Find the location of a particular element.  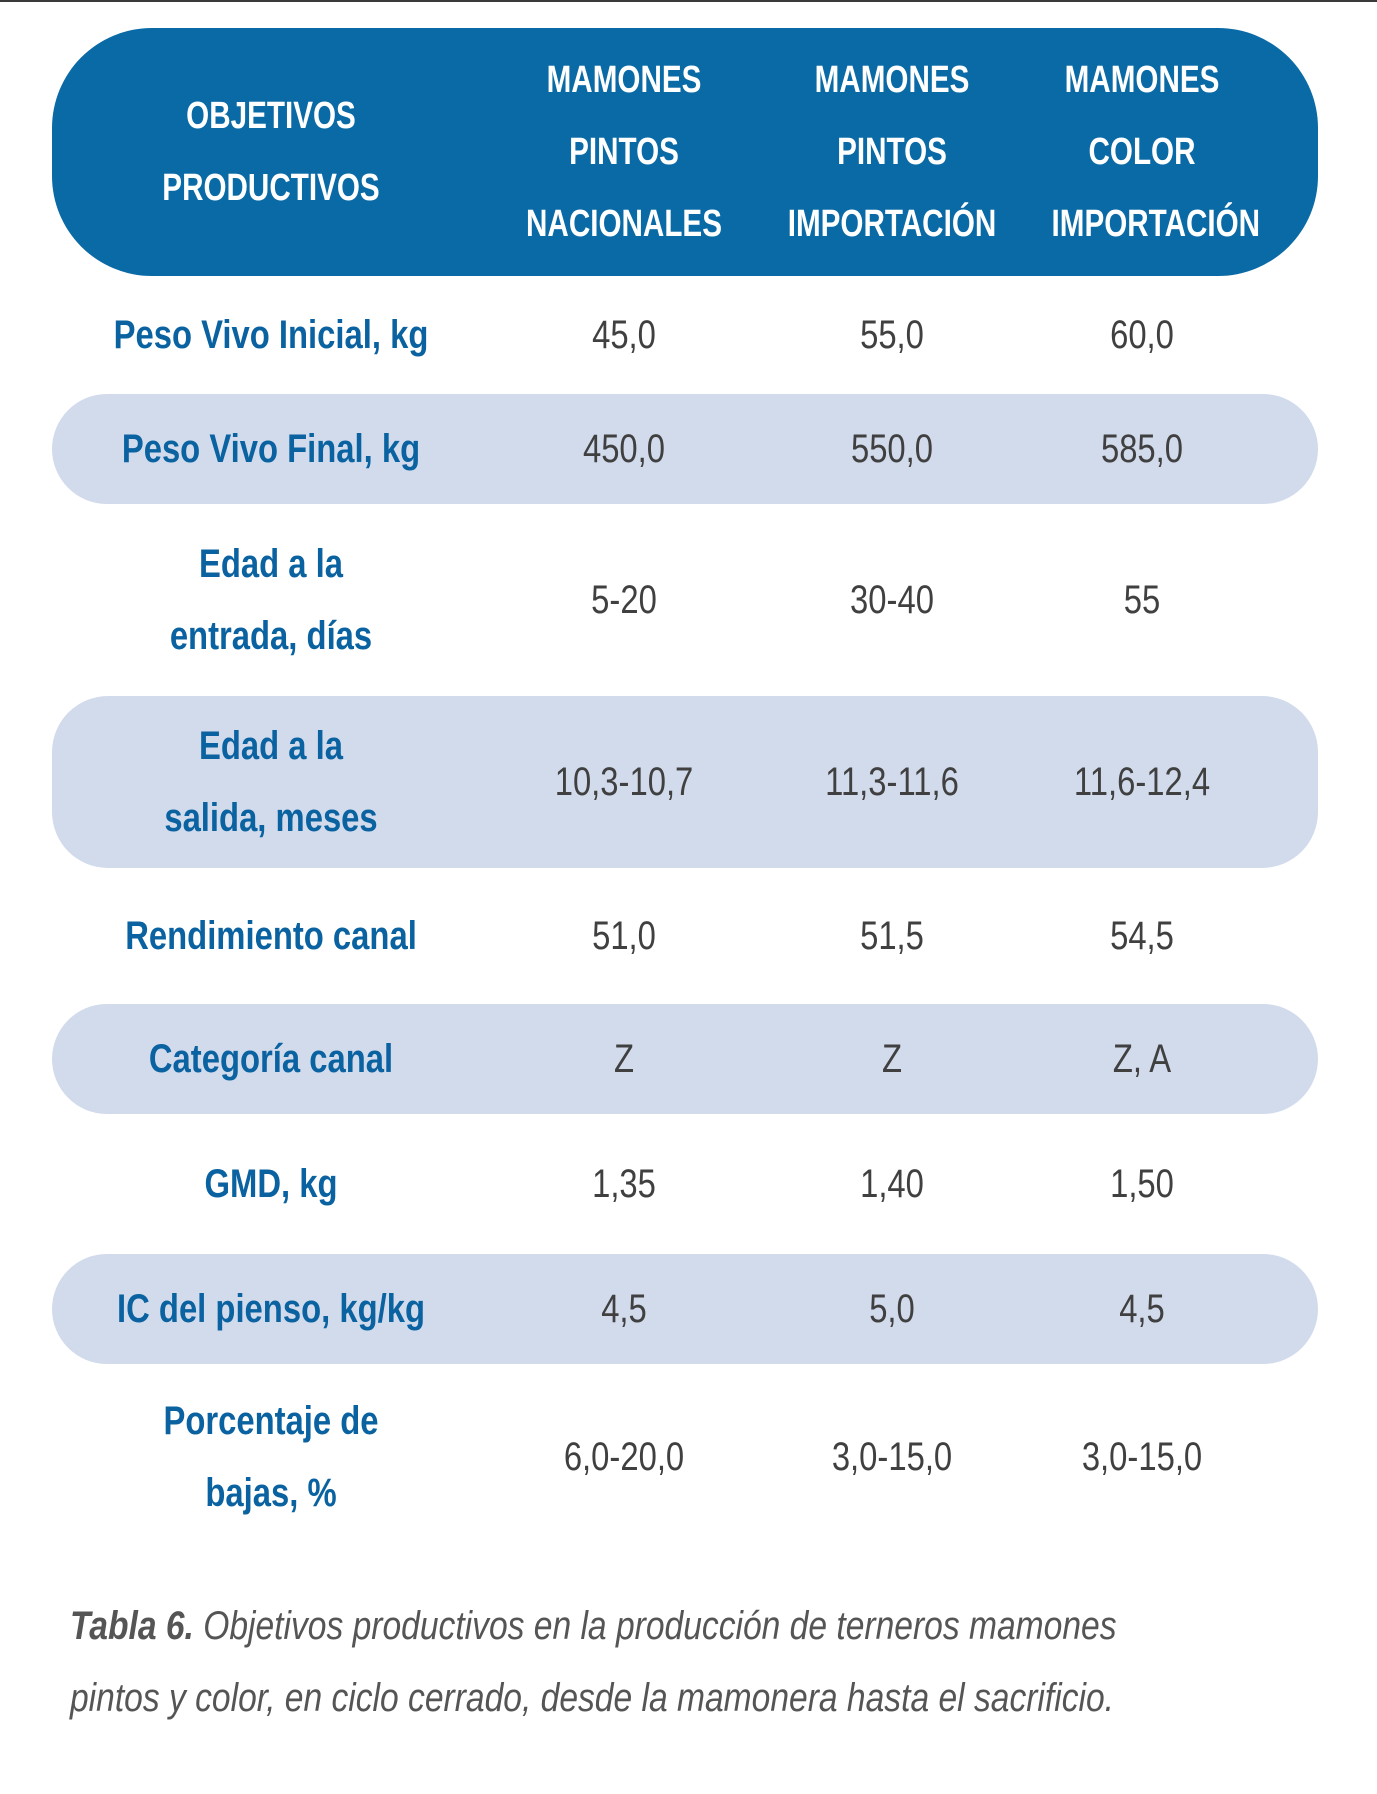

table-cell: 55,0 is located at coordinates (892, 334).